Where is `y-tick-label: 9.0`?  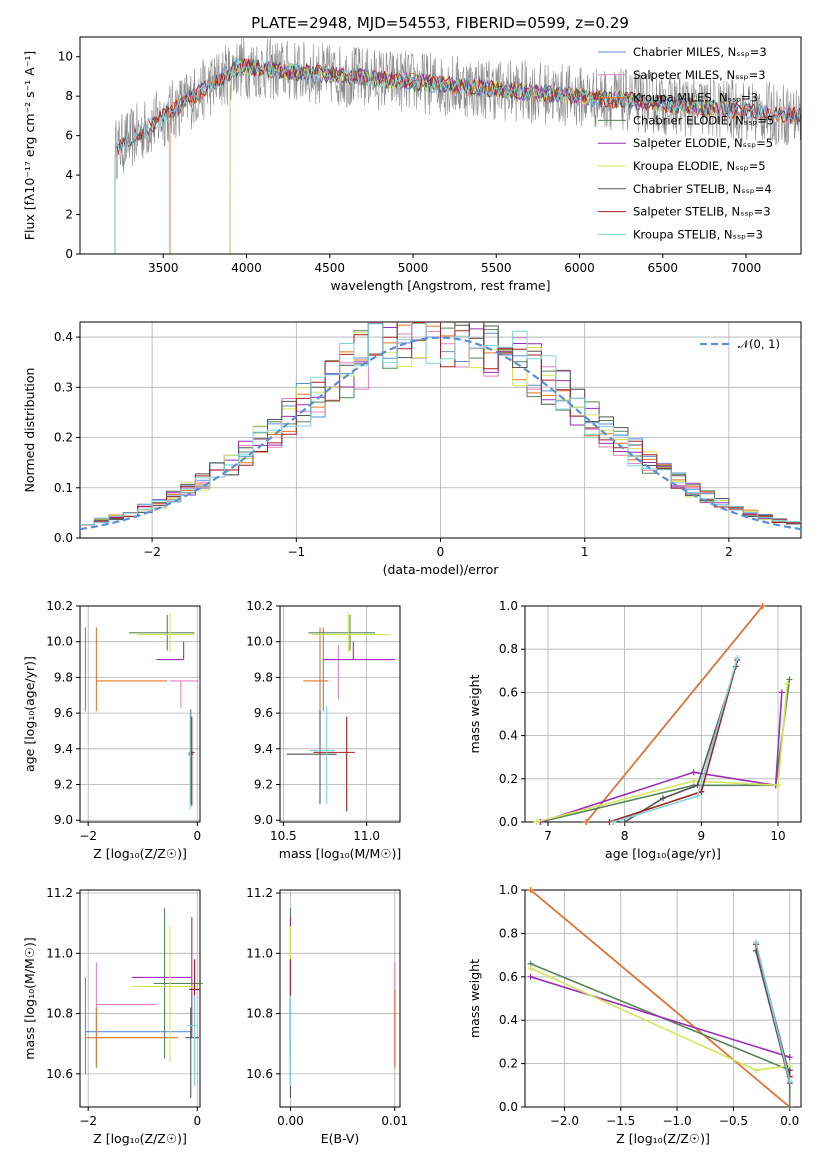 y-tick-label: 9.0 is located at coordinates (63, 820).